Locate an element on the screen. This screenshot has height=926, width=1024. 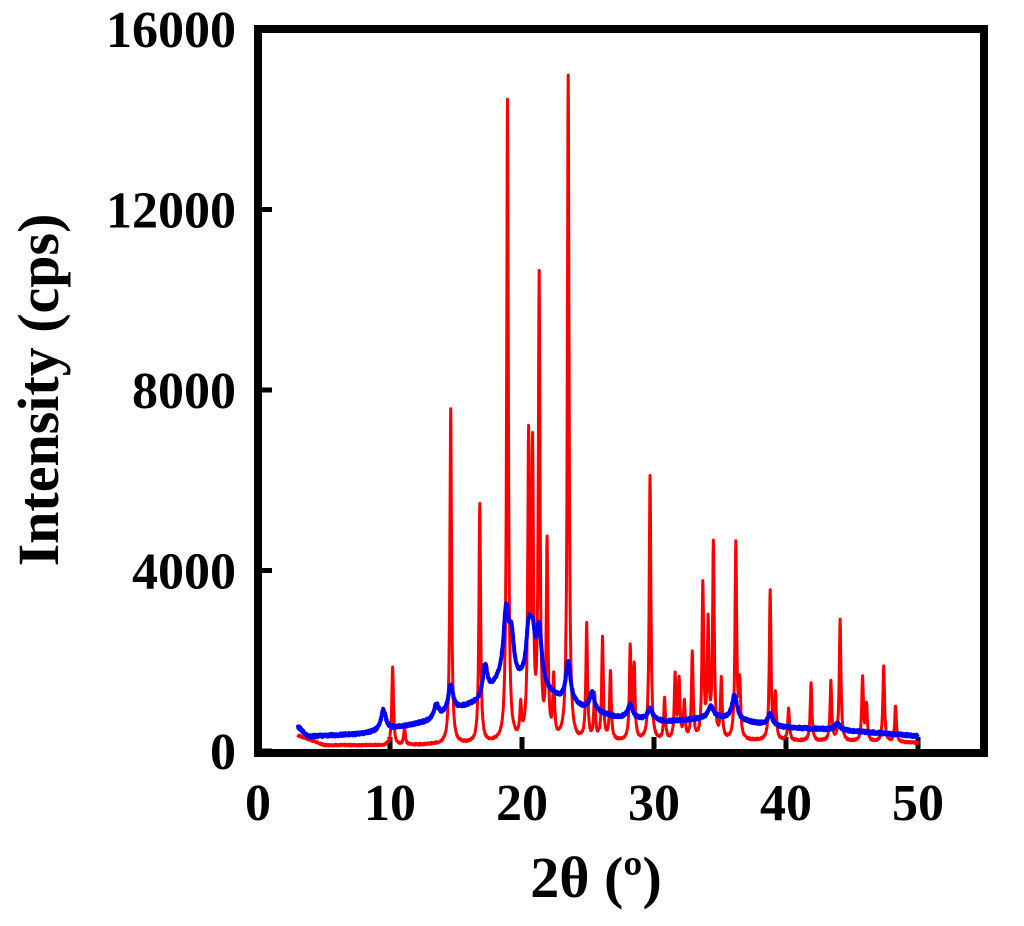
x-tick-label: 40 is located at coordinates (786, 803).